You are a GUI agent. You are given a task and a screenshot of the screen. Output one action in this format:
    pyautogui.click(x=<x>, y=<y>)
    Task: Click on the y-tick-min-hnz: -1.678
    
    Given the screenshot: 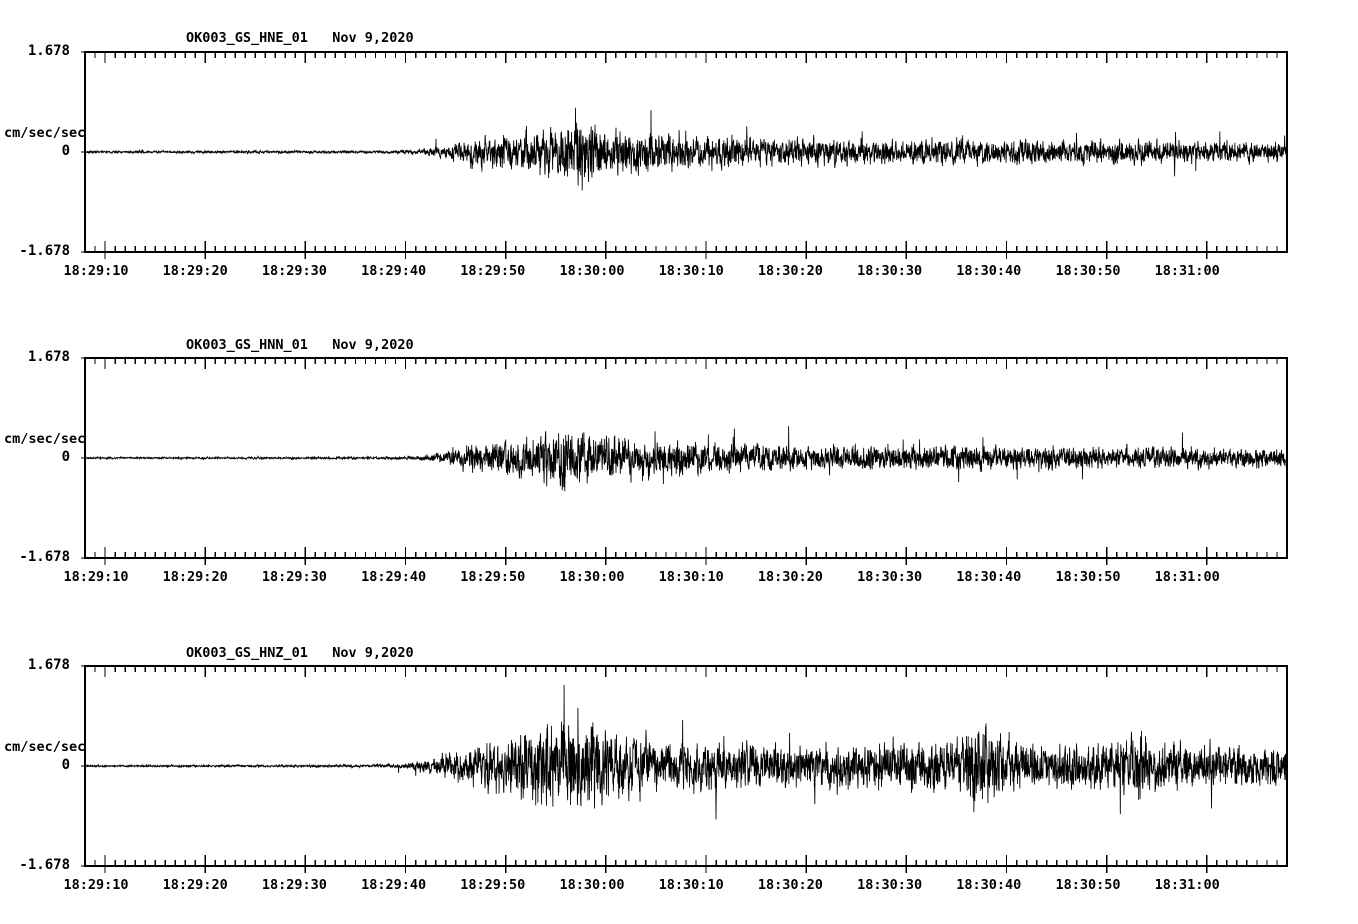 What is the action you would take?
    pyautogui.click(x=44, y=865)
    